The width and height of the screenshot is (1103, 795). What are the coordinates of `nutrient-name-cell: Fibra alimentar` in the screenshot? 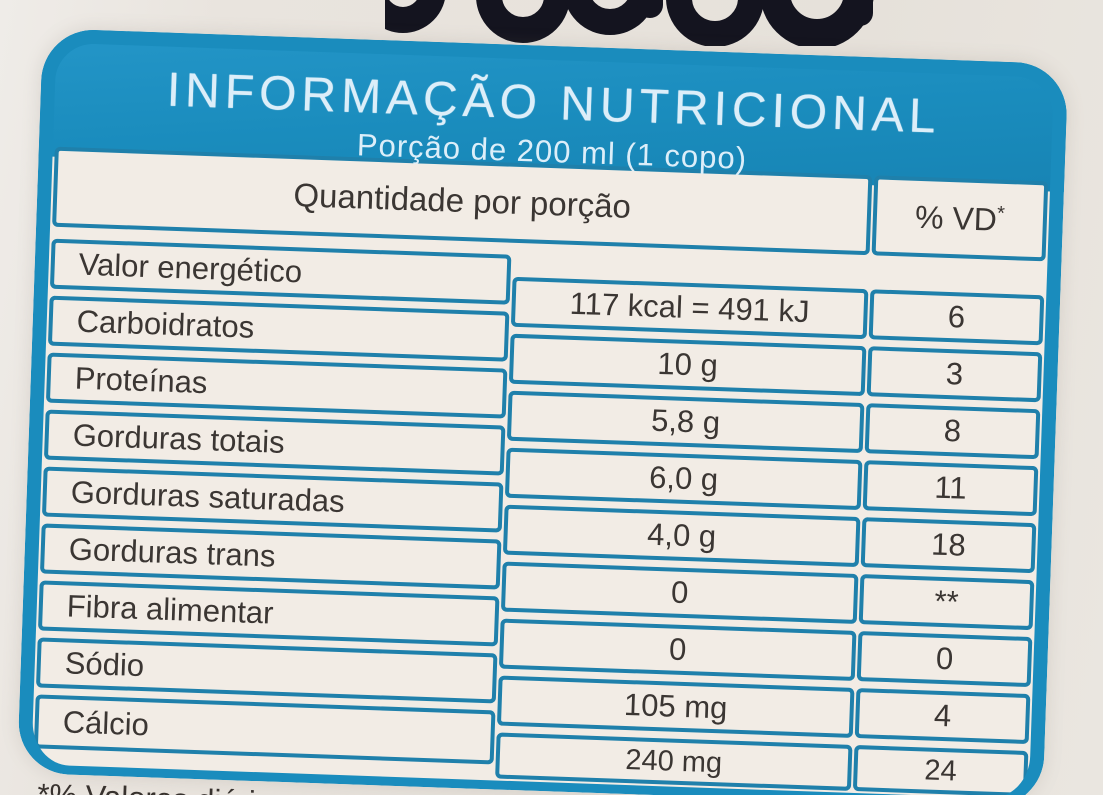 It's located at (269, 613).